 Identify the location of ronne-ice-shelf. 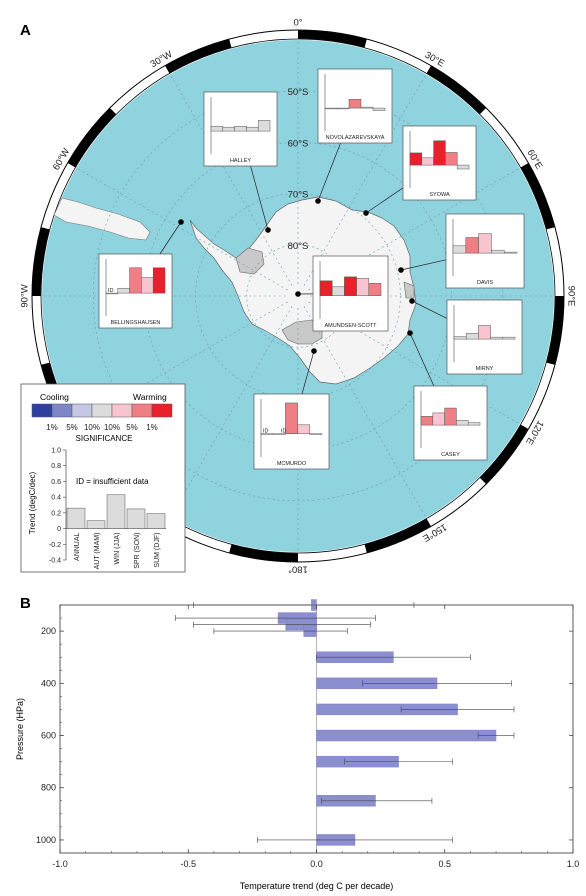
(250, 261).